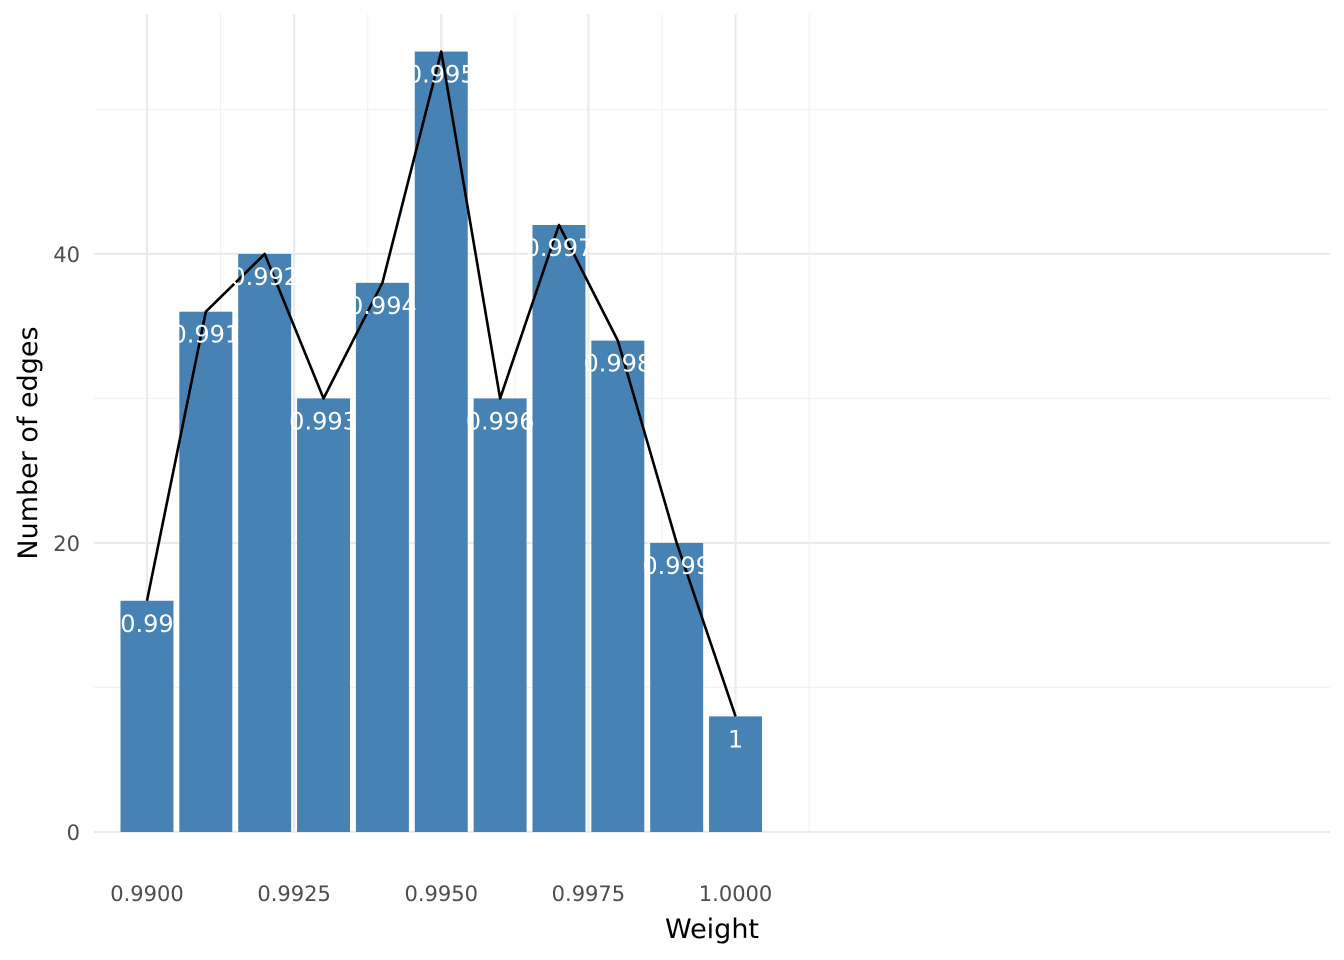 The image size is (1344, 960). I want to click on x-tick-label: 0.9950, so click(441, 894).